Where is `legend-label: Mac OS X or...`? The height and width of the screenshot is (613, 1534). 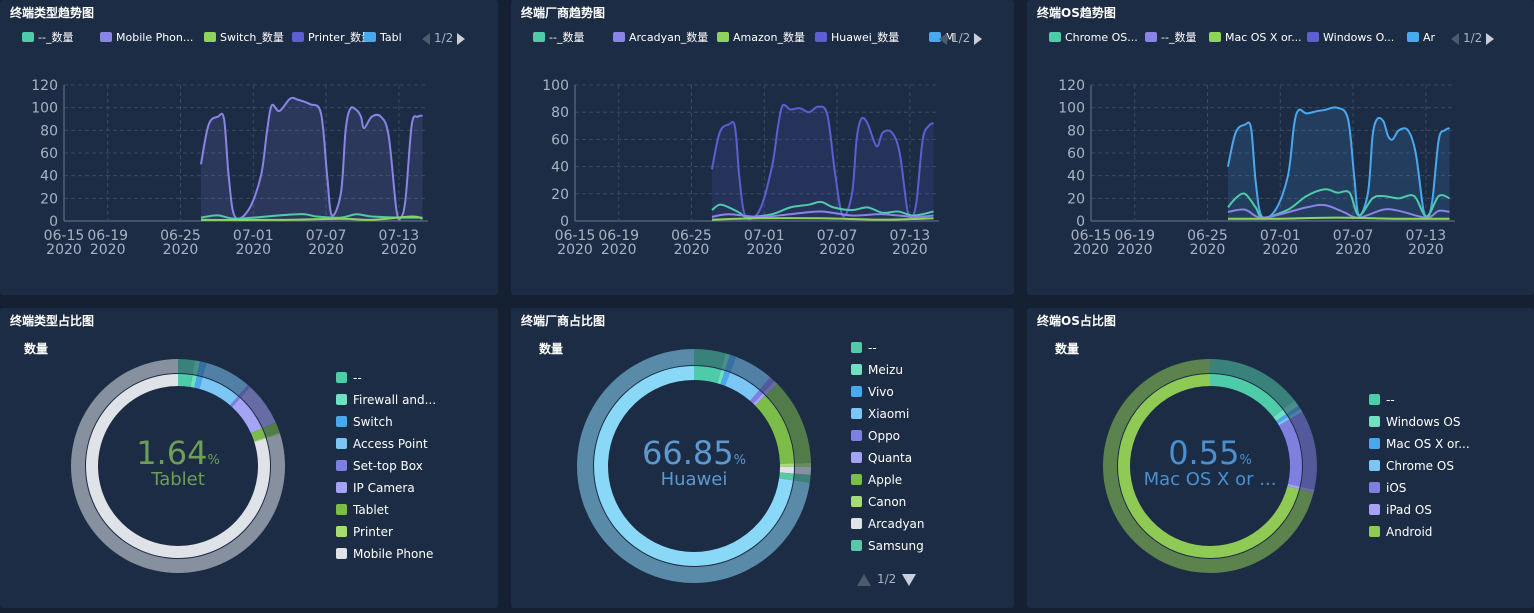 legend-label: Mac OS X or... is located at coordinates (1428, 444).